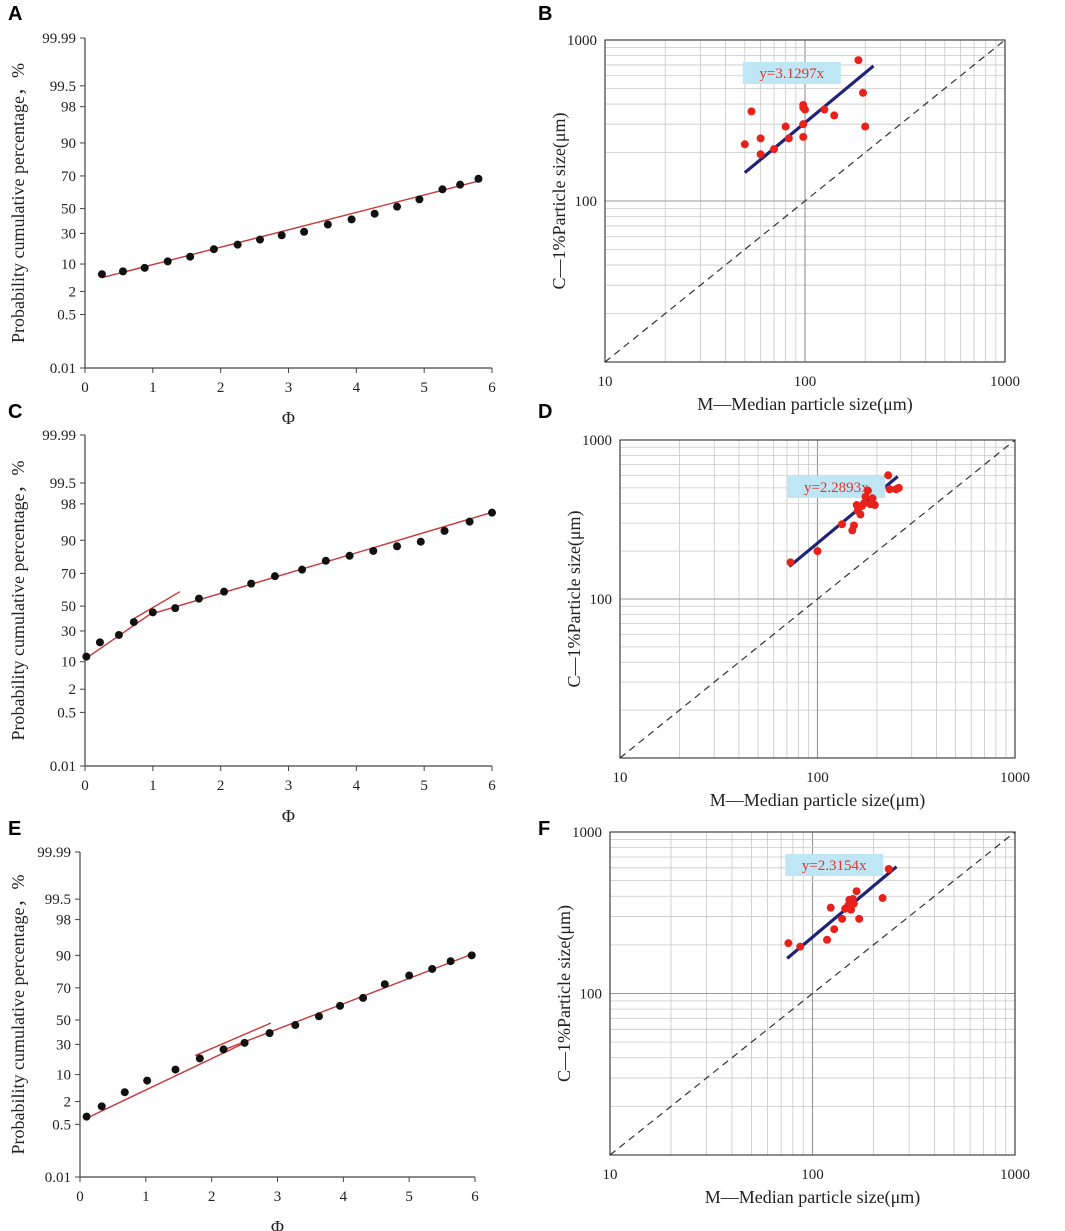 This screenshot has width=1065, height=1231. What do you see at coordinates (15, 412) in the screenshot?
I see `panel-letter: C` at bounding box center [15, 412].